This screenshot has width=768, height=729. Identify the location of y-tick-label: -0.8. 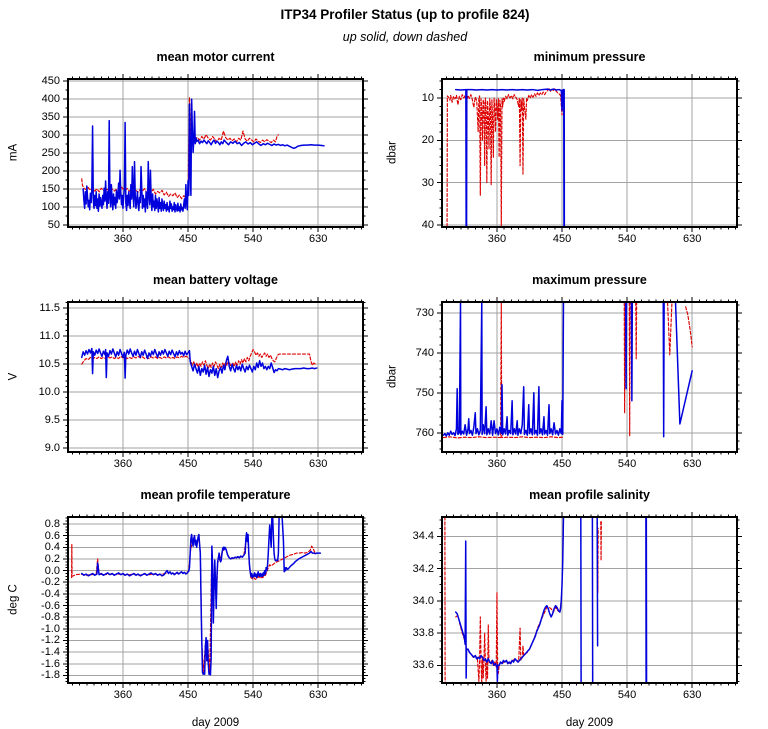
(50, 617).